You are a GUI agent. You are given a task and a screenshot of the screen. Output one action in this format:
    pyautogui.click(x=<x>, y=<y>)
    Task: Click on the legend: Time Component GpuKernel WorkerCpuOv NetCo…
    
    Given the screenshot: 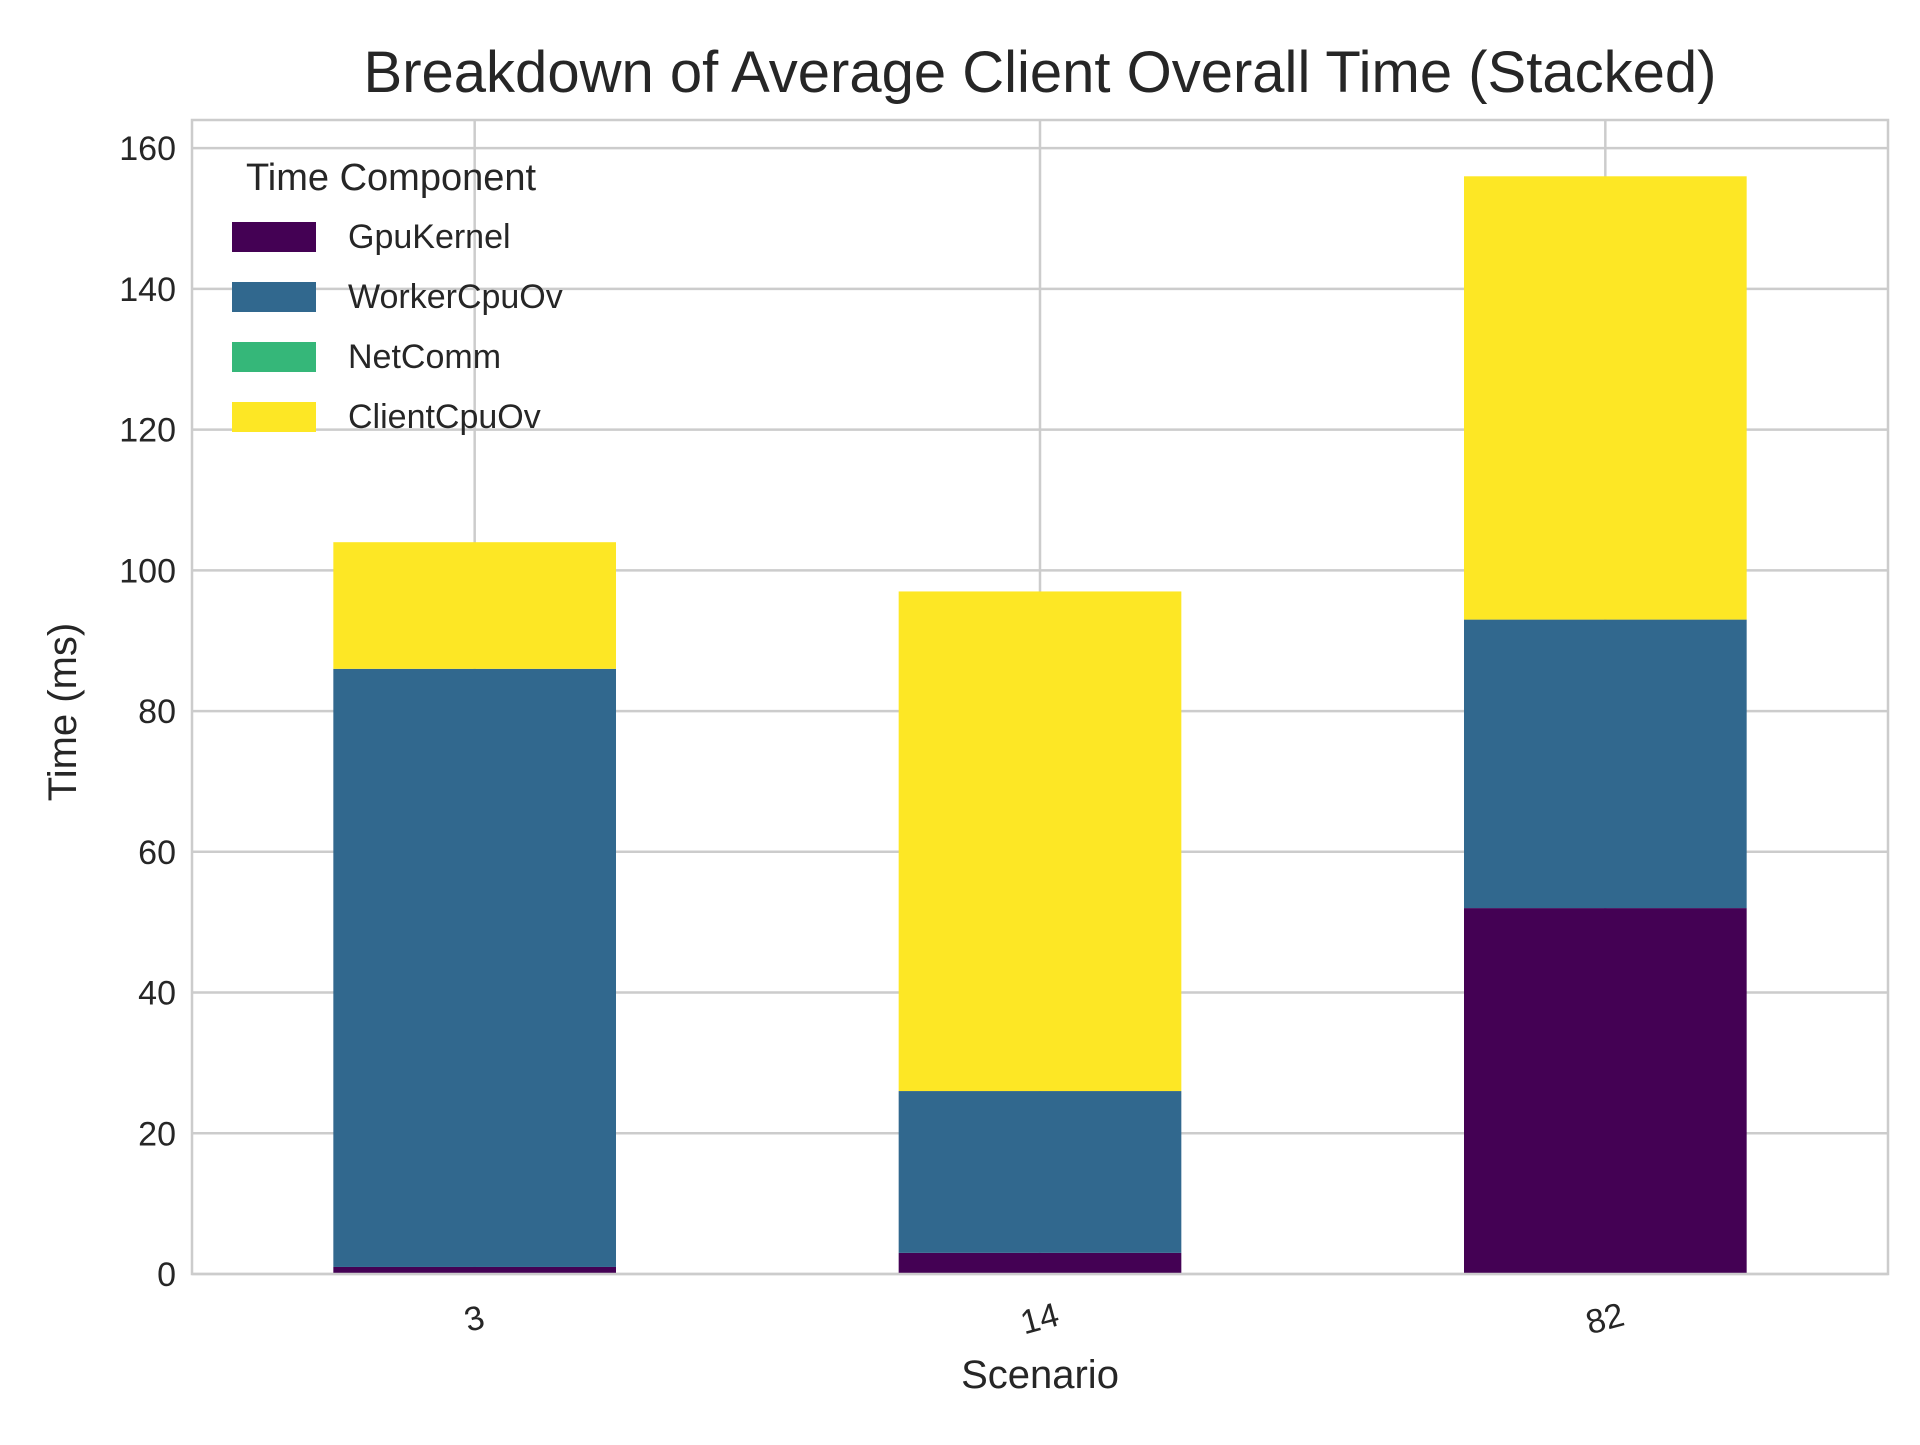 What is the action you would take?
    pyautogui.click(x=397, y=296)
    